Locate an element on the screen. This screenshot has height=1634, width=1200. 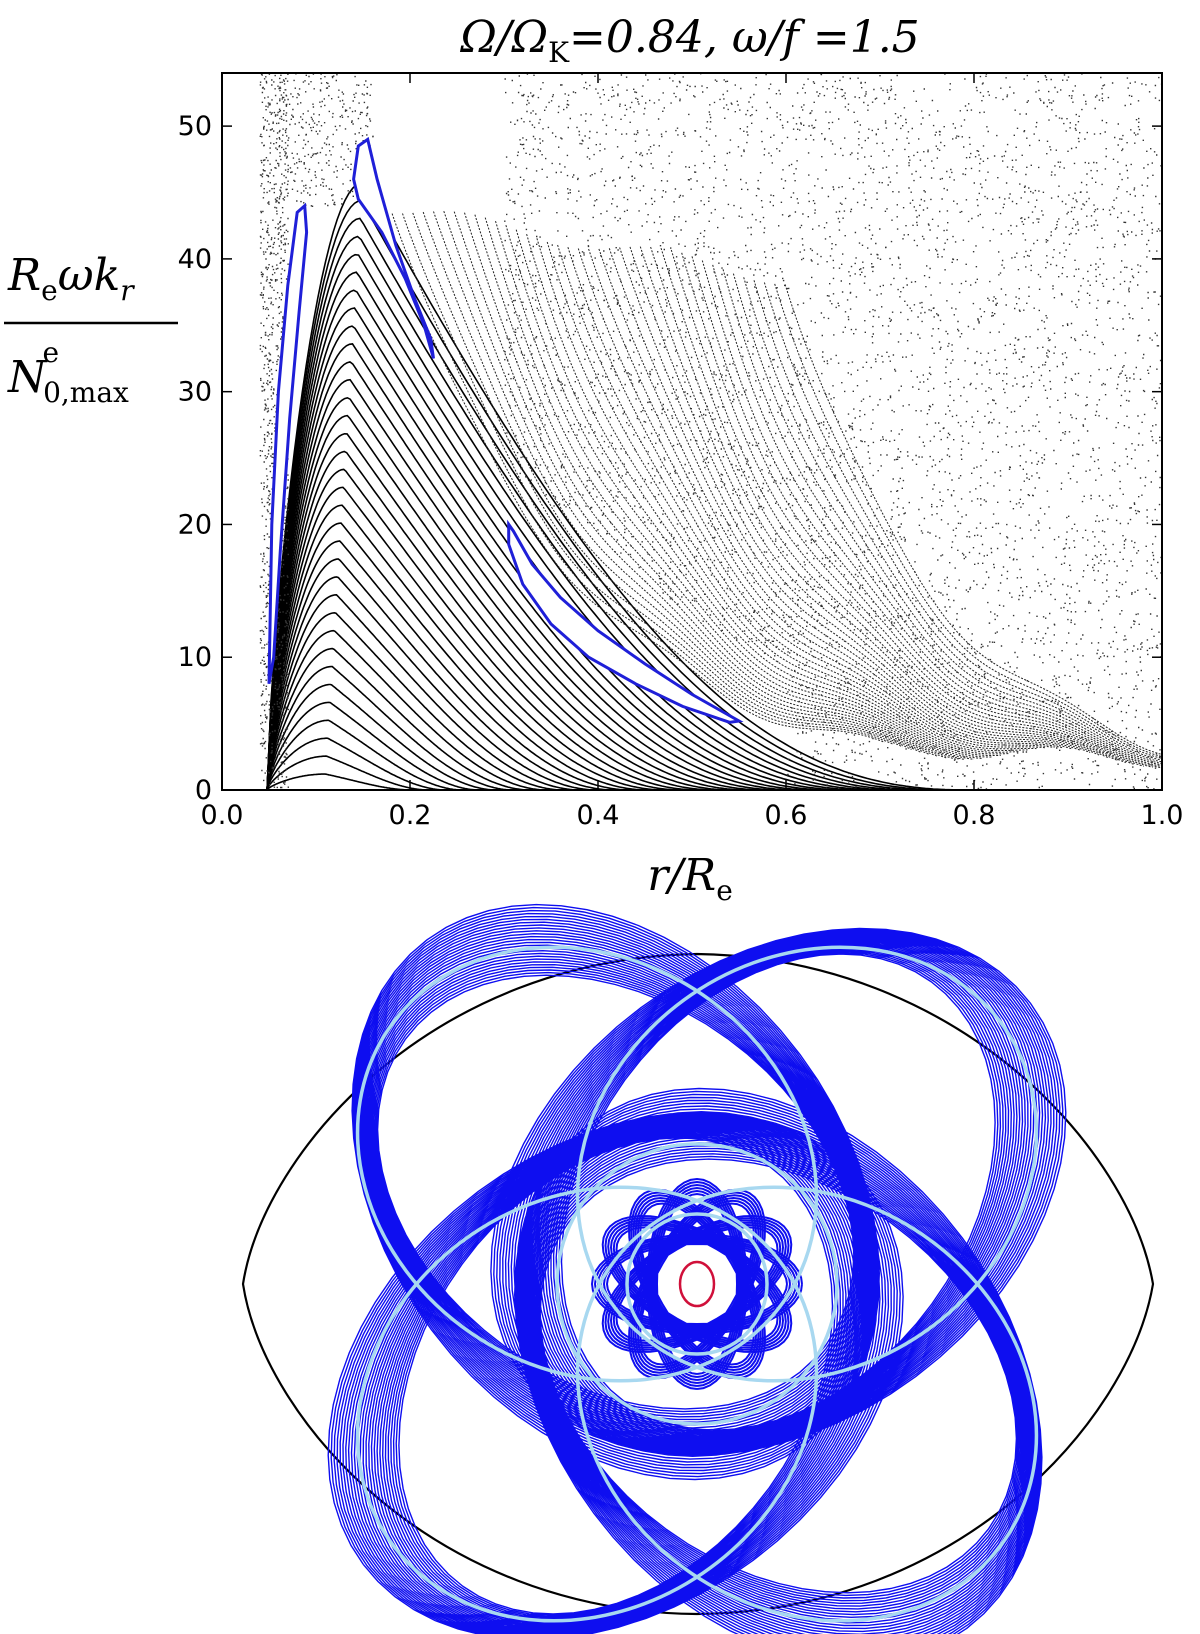
core-region is located at coordinates (697, 1284).